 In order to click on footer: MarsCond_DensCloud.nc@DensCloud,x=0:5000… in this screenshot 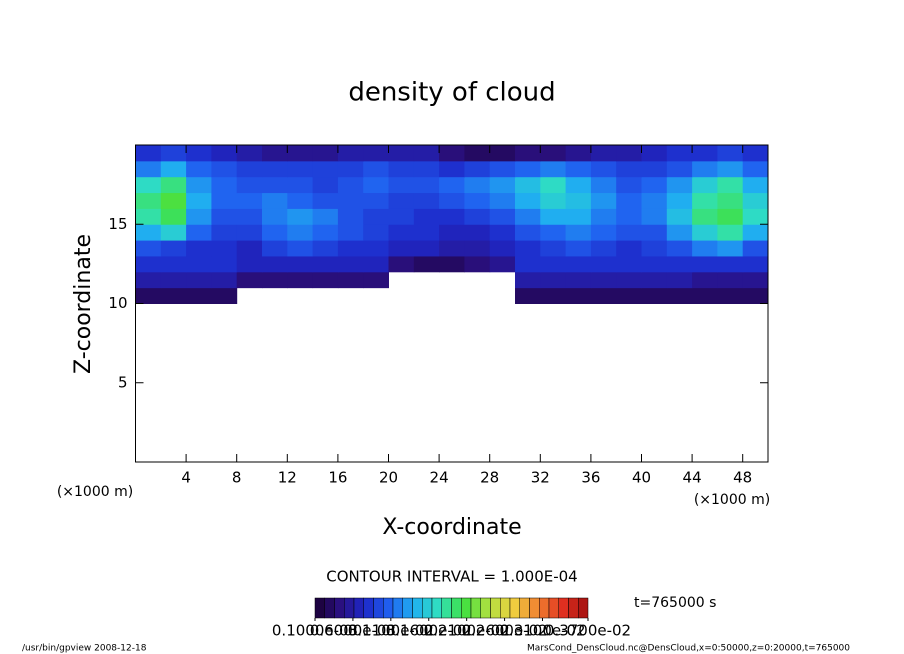, I will do `click(688, 649)`.